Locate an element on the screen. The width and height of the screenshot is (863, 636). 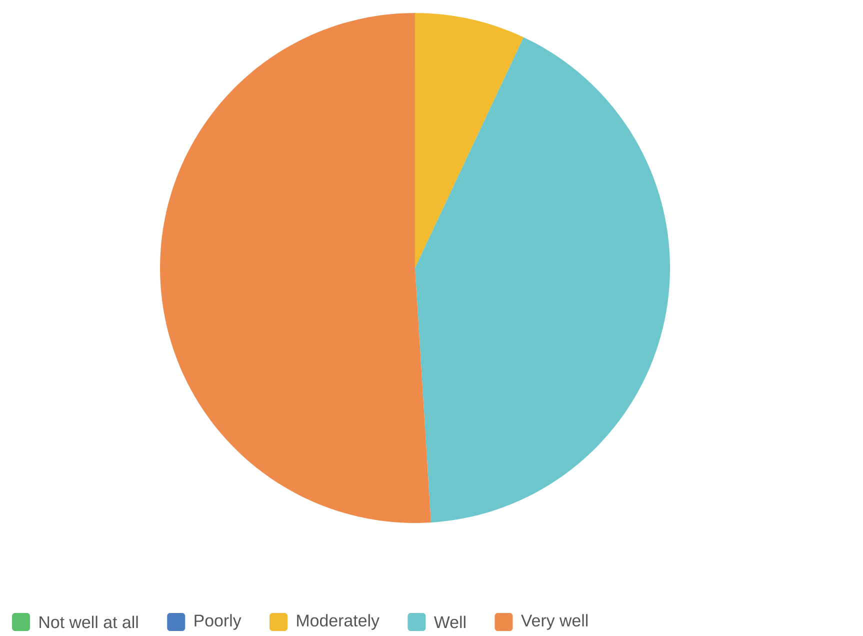
legend-label: Very well is located at coordinates (554, 622).